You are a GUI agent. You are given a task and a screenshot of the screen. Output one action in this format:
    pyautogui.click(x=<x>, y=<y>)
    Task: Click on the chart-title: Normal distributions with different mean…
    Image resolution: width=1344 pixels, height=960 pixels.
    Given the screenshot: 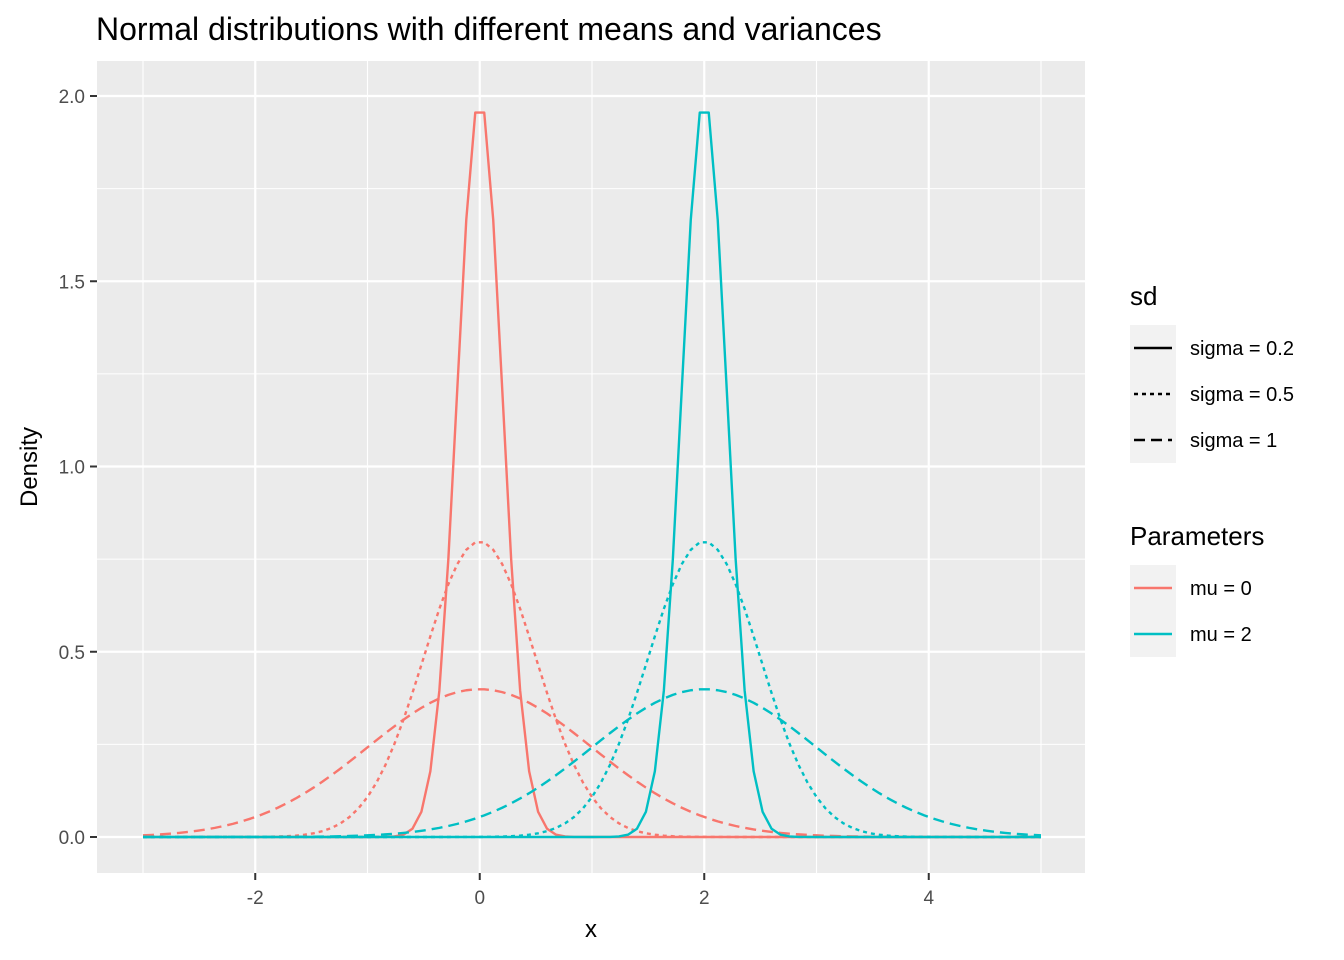 What is the action you would take?
    pyautogui.click(x=489, y=29)
    